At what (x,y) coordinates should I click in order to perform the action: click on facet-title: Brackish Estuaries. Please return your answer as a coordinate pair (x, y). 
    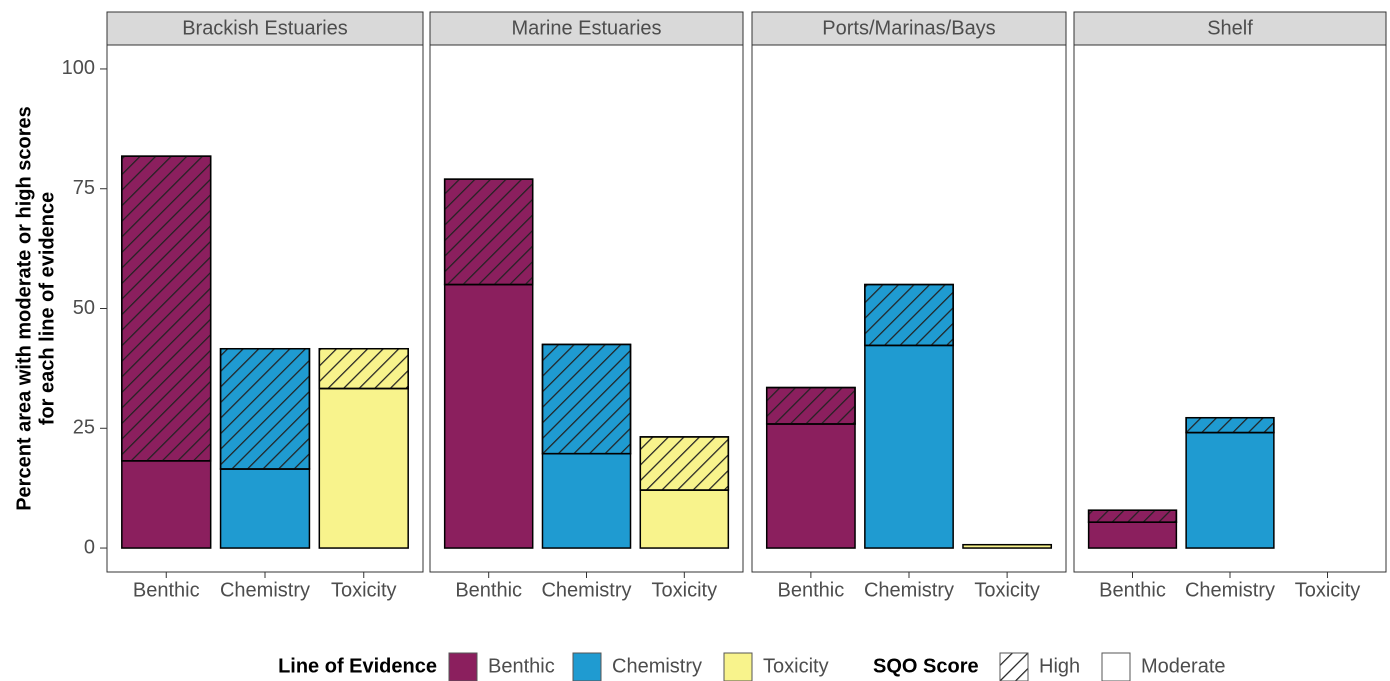
    Looking at the image, I should click on (265, 28).